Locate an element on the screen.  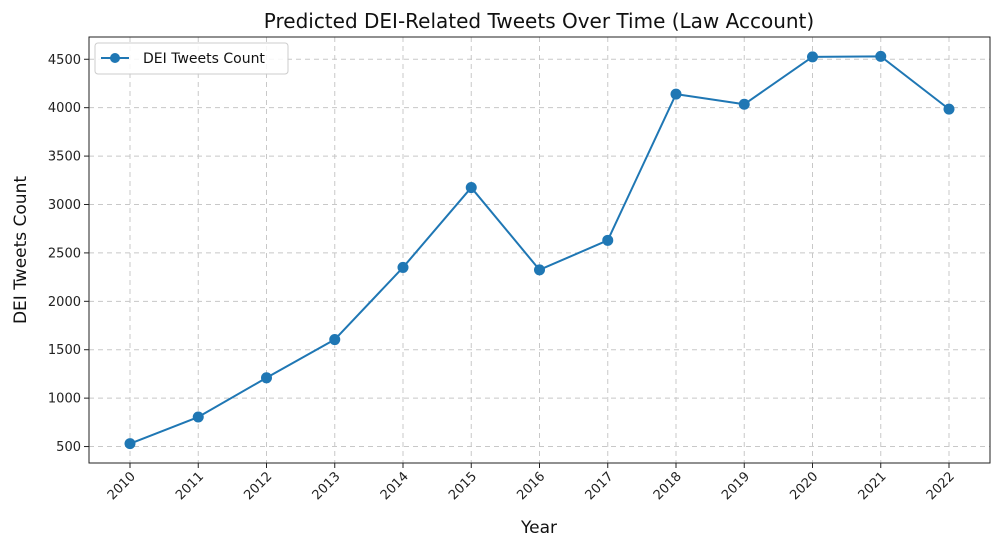
data-point-2013 is located at coordinates (335, 340).